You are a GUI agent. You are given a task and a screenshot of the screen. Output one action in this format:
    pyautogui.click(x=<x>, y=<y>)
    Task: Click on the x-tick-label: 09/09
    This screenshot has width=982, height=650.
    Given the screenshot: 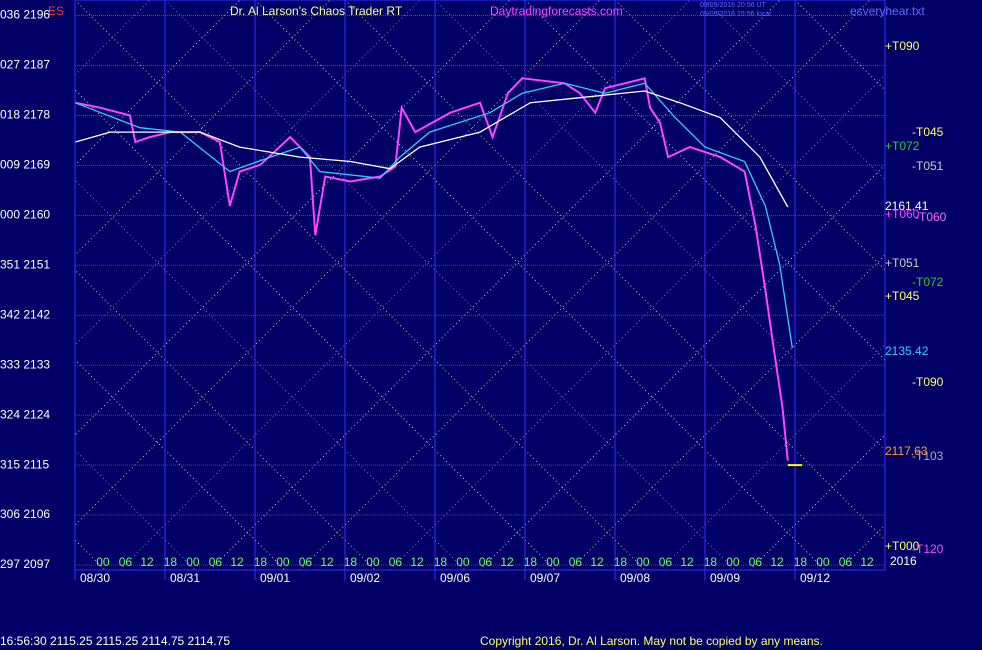 What is the action you would take?
    pyautogui.click(x=725, y=578)
    